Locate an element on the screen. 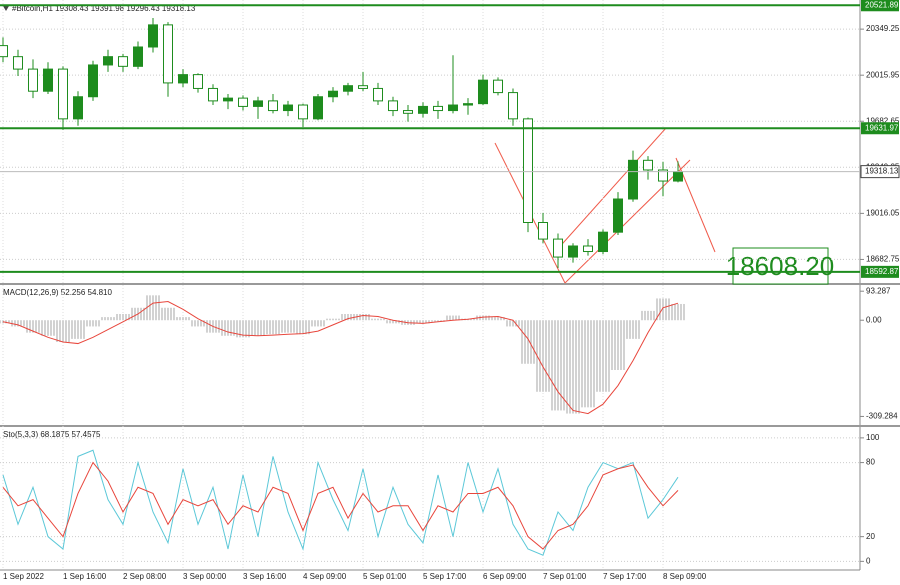  x-tick-label: 1 Sep 2022 is located at coordinates (23, 576).